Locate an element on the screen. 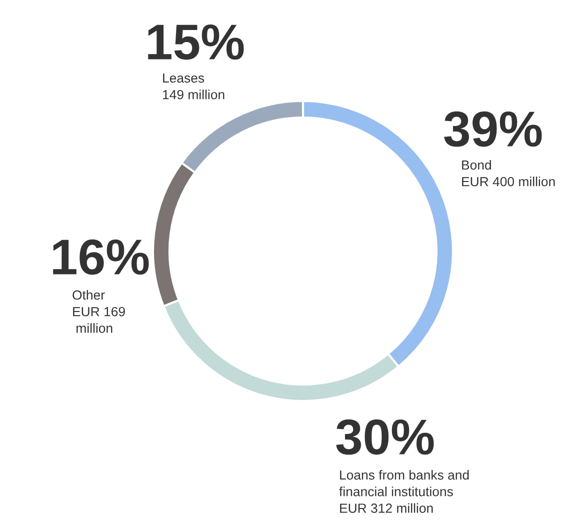  slice-label: Other EUR 169 million is located at coordinates (98, 311).